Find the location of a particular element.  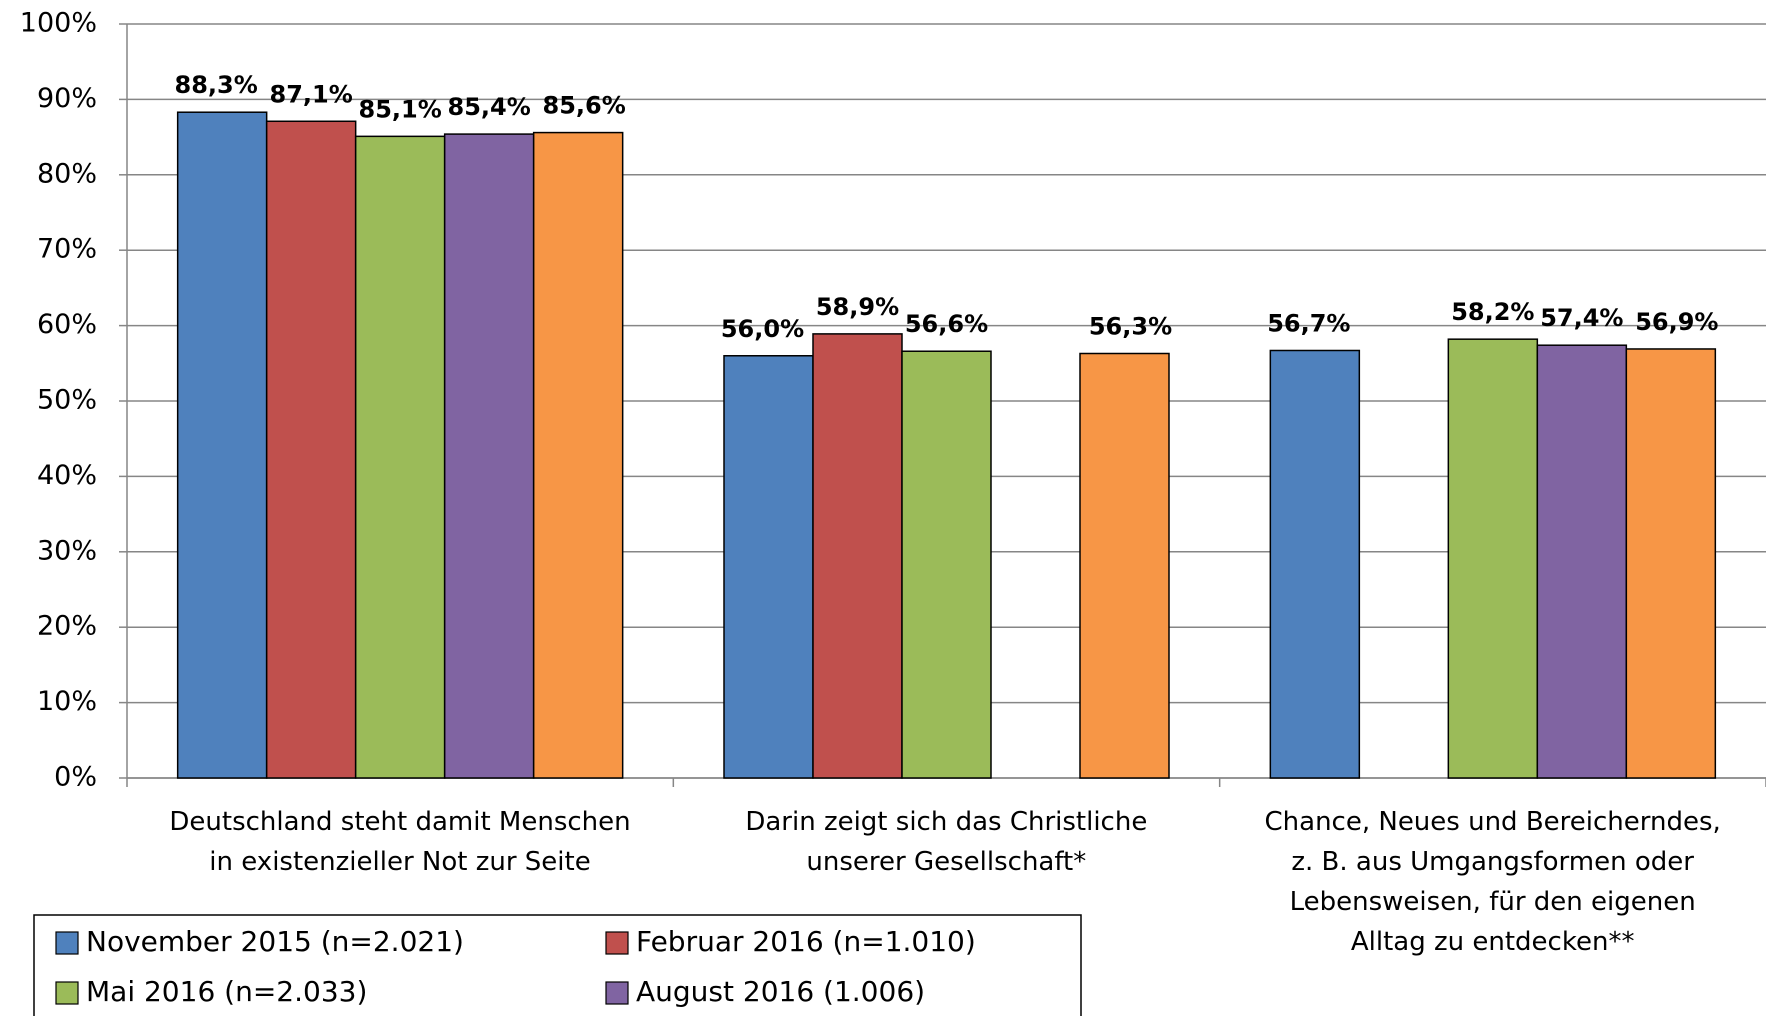

value-label: 56,3% is located at coordinates (1130, 326).